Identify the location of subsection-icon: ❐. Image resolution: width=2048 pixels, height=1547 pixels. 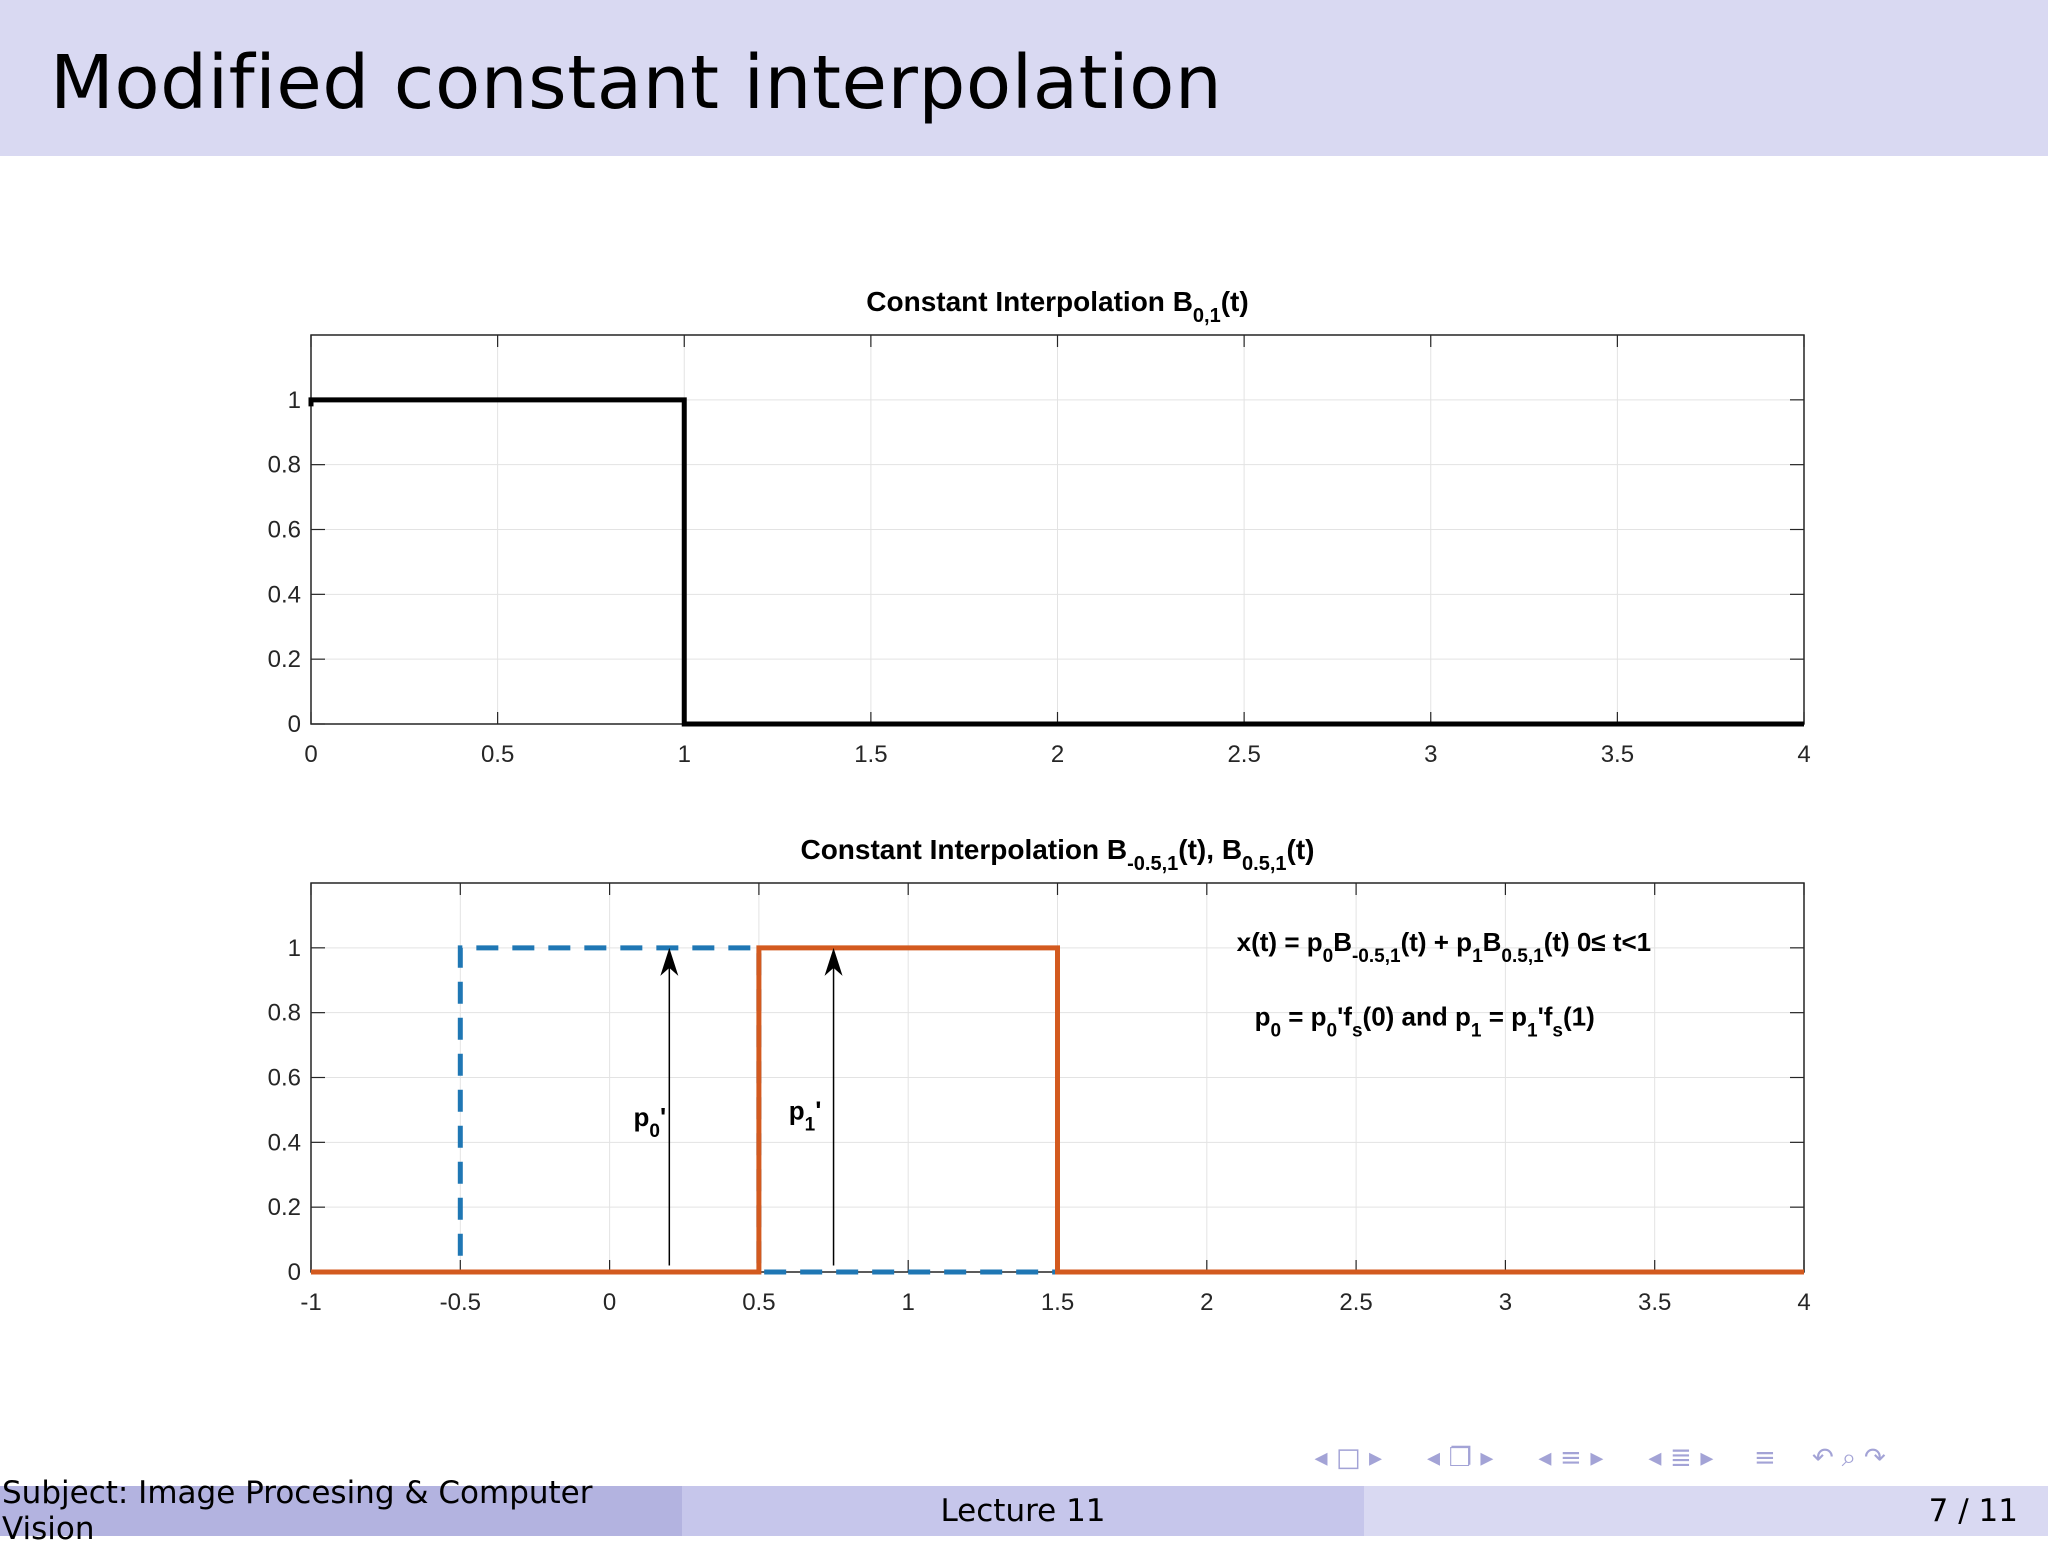
(1460, 1458).